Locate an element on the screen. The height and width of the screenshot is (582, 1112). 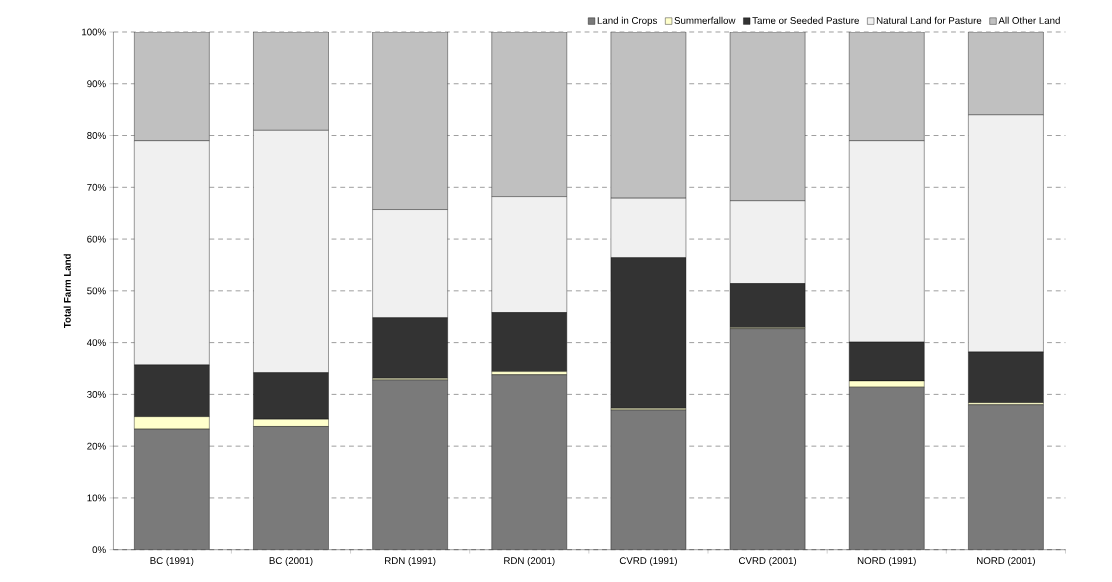
y-axis-title: Total Farm Land is located at coordinates (67, 291).